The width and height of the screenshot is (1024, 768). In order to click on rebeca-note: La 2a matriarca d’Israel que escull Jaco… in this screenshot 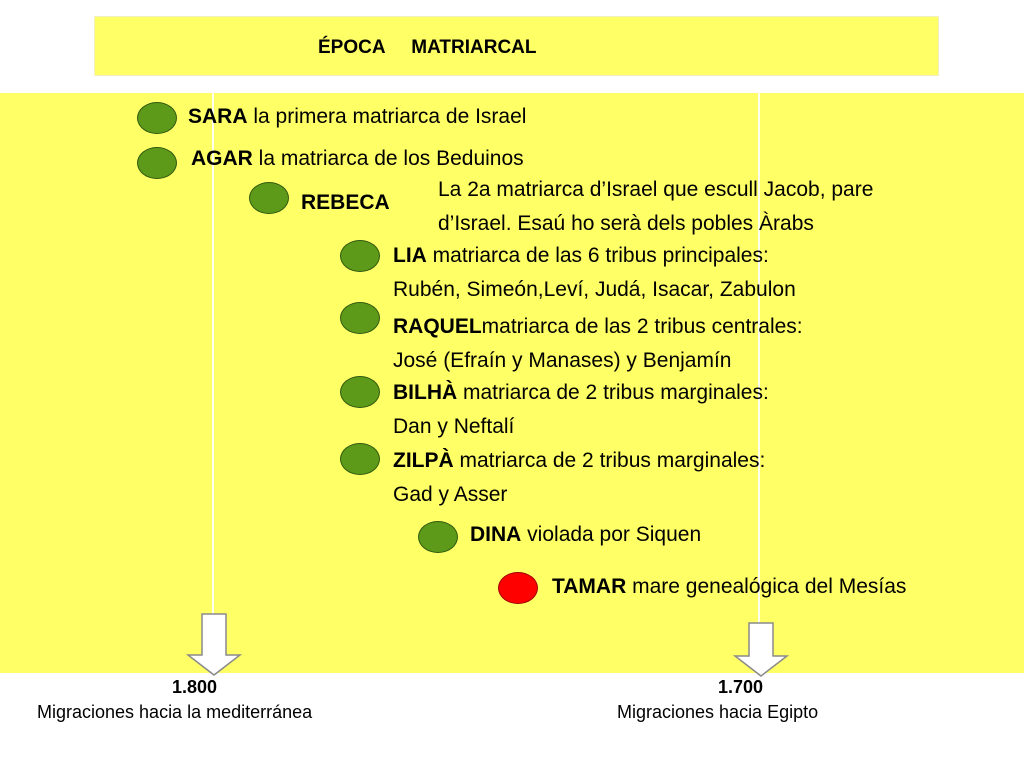, I will do `click(655, 207)`.